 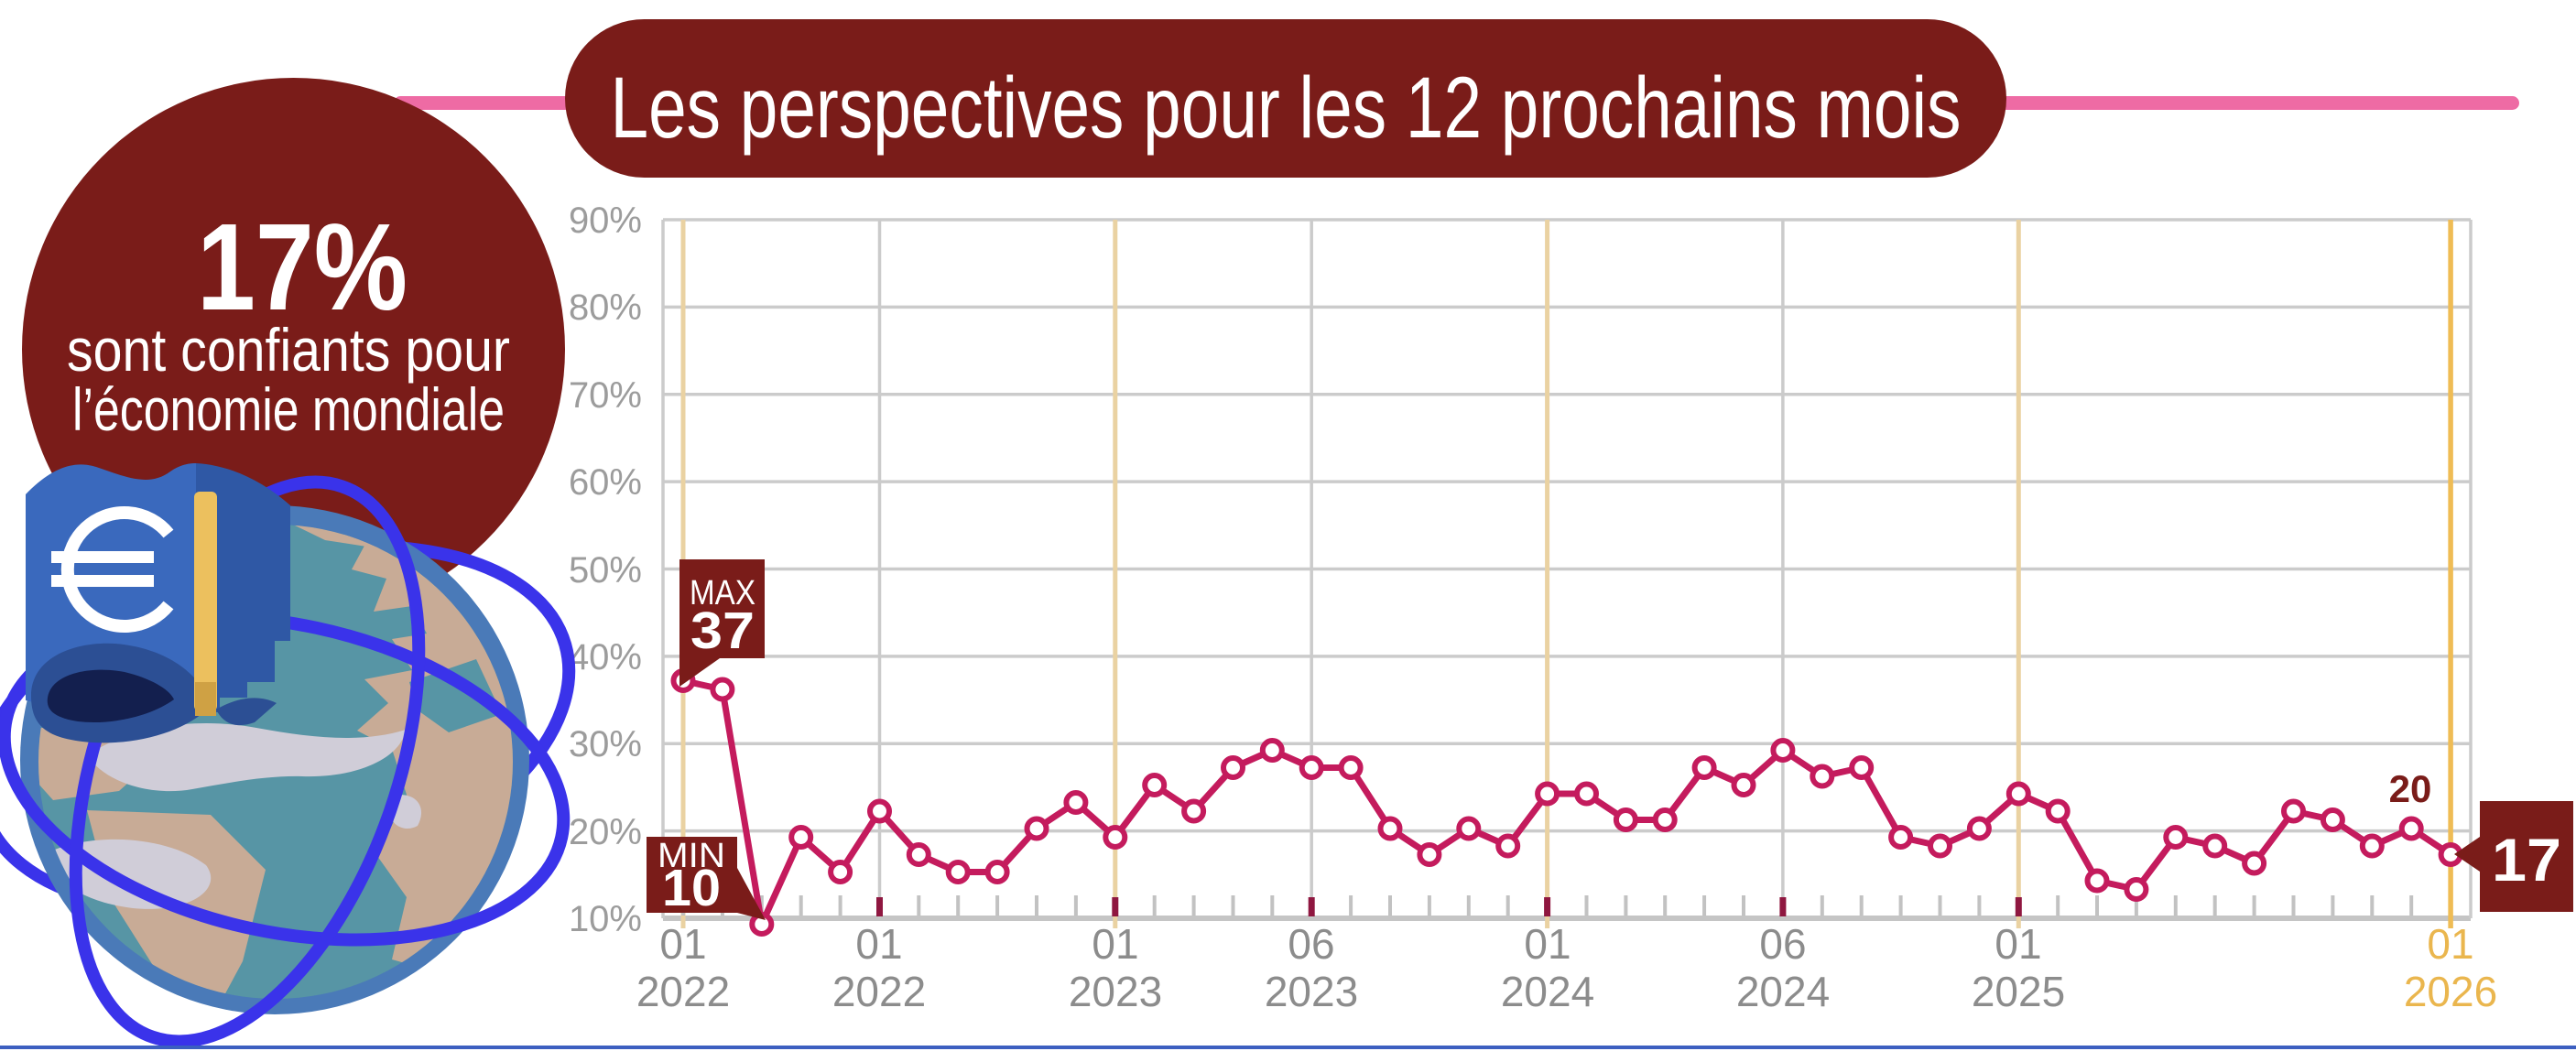 I want to click on svg-text: l’économie mondiale, so click(x=288, y=409).